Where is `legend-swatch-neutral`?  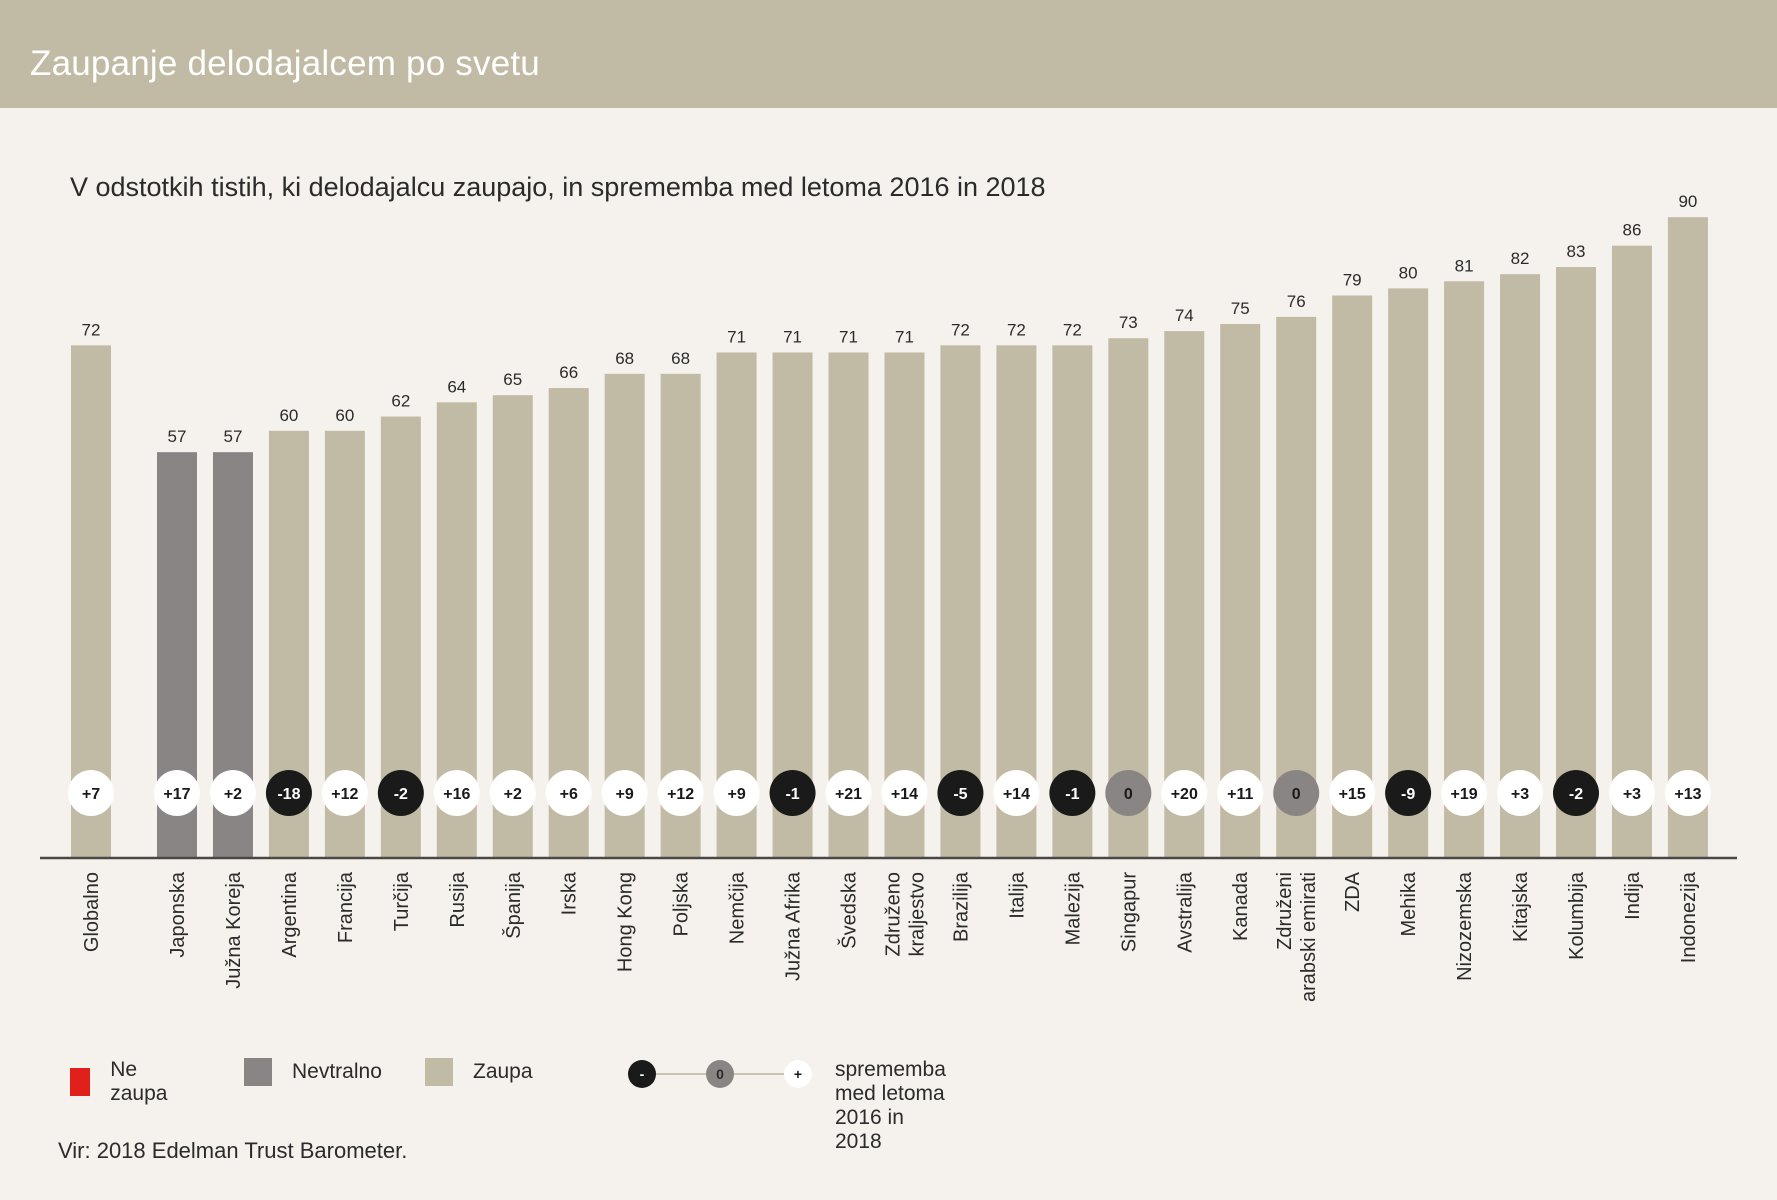 legend-swatch-neutral is located at coordinates (258, 1072).